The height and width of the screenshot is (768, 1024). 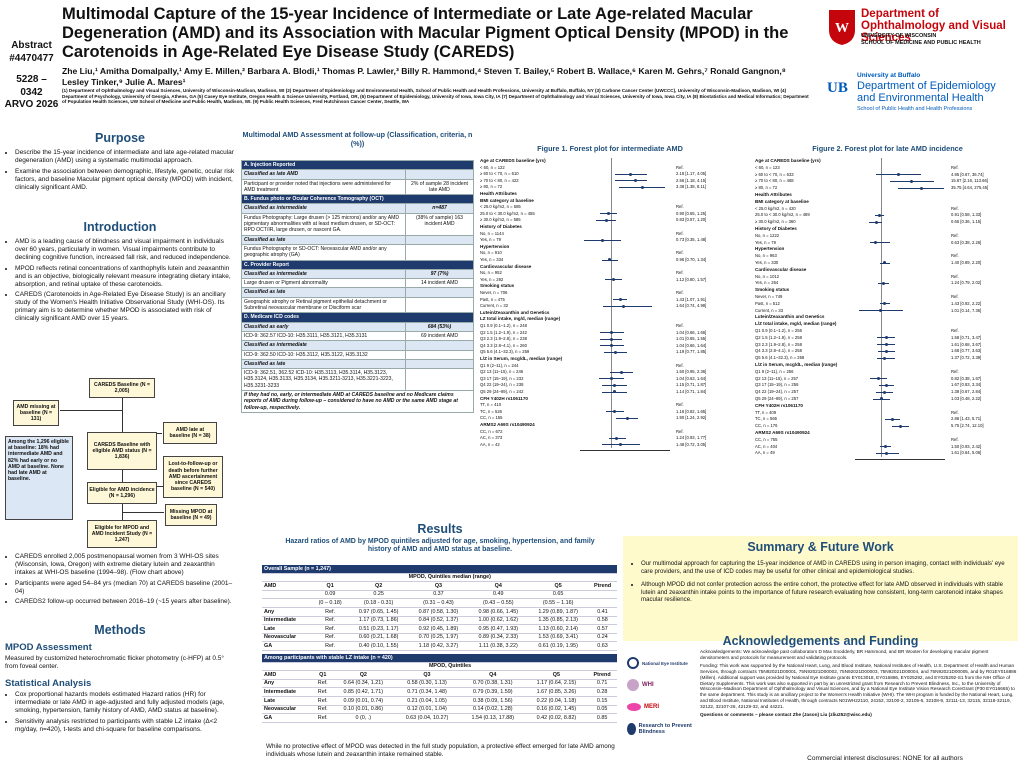 I want to click on forest-row-value: 1.01 [0.14, 7.36], so click(x=966, y=310).